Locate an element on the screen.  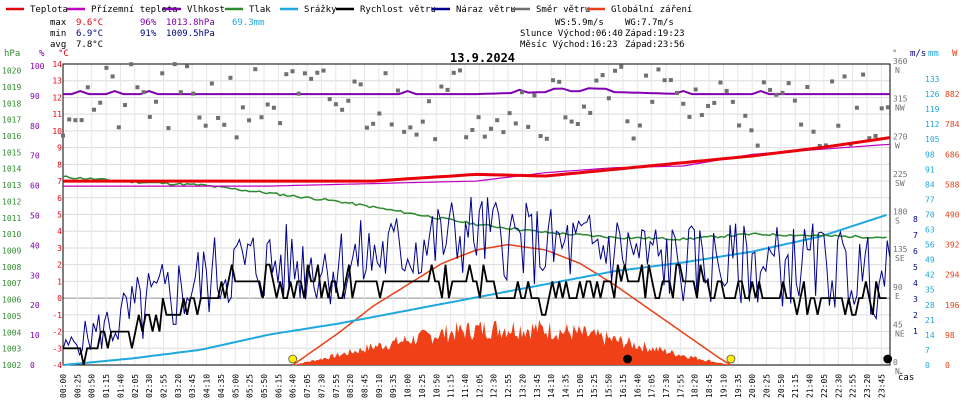
legend-item: Tlak is located at coordinates (260, 10).